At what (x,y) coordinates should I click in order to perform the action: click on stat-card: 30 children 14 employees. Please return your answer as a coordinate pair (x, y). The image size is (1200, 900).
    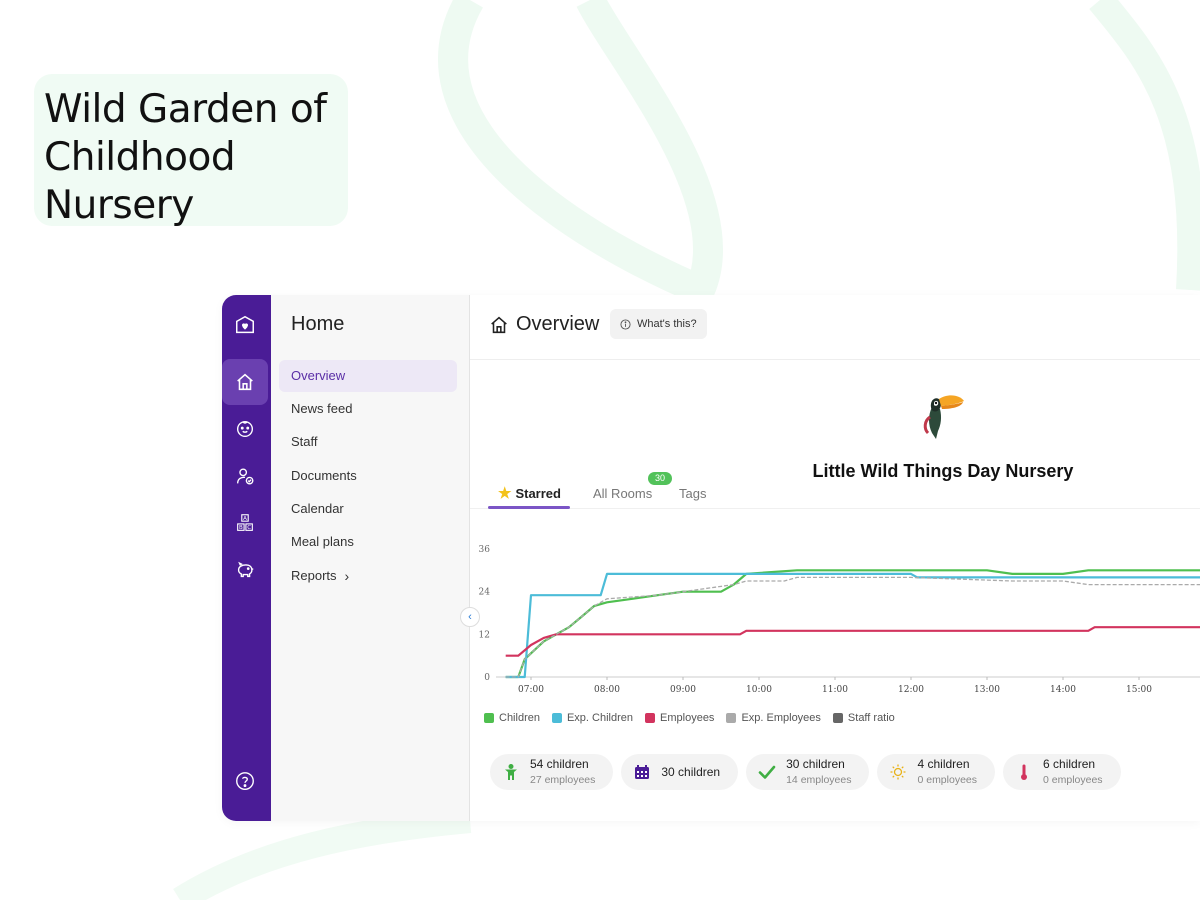
    Looking at the image, I should click on (808, 772).